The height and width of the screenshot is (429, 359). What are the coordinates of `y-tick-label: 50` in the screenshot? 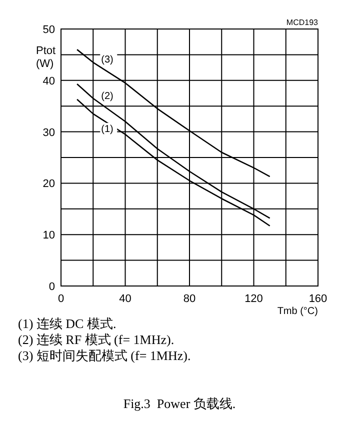 It's located at (48, 30).